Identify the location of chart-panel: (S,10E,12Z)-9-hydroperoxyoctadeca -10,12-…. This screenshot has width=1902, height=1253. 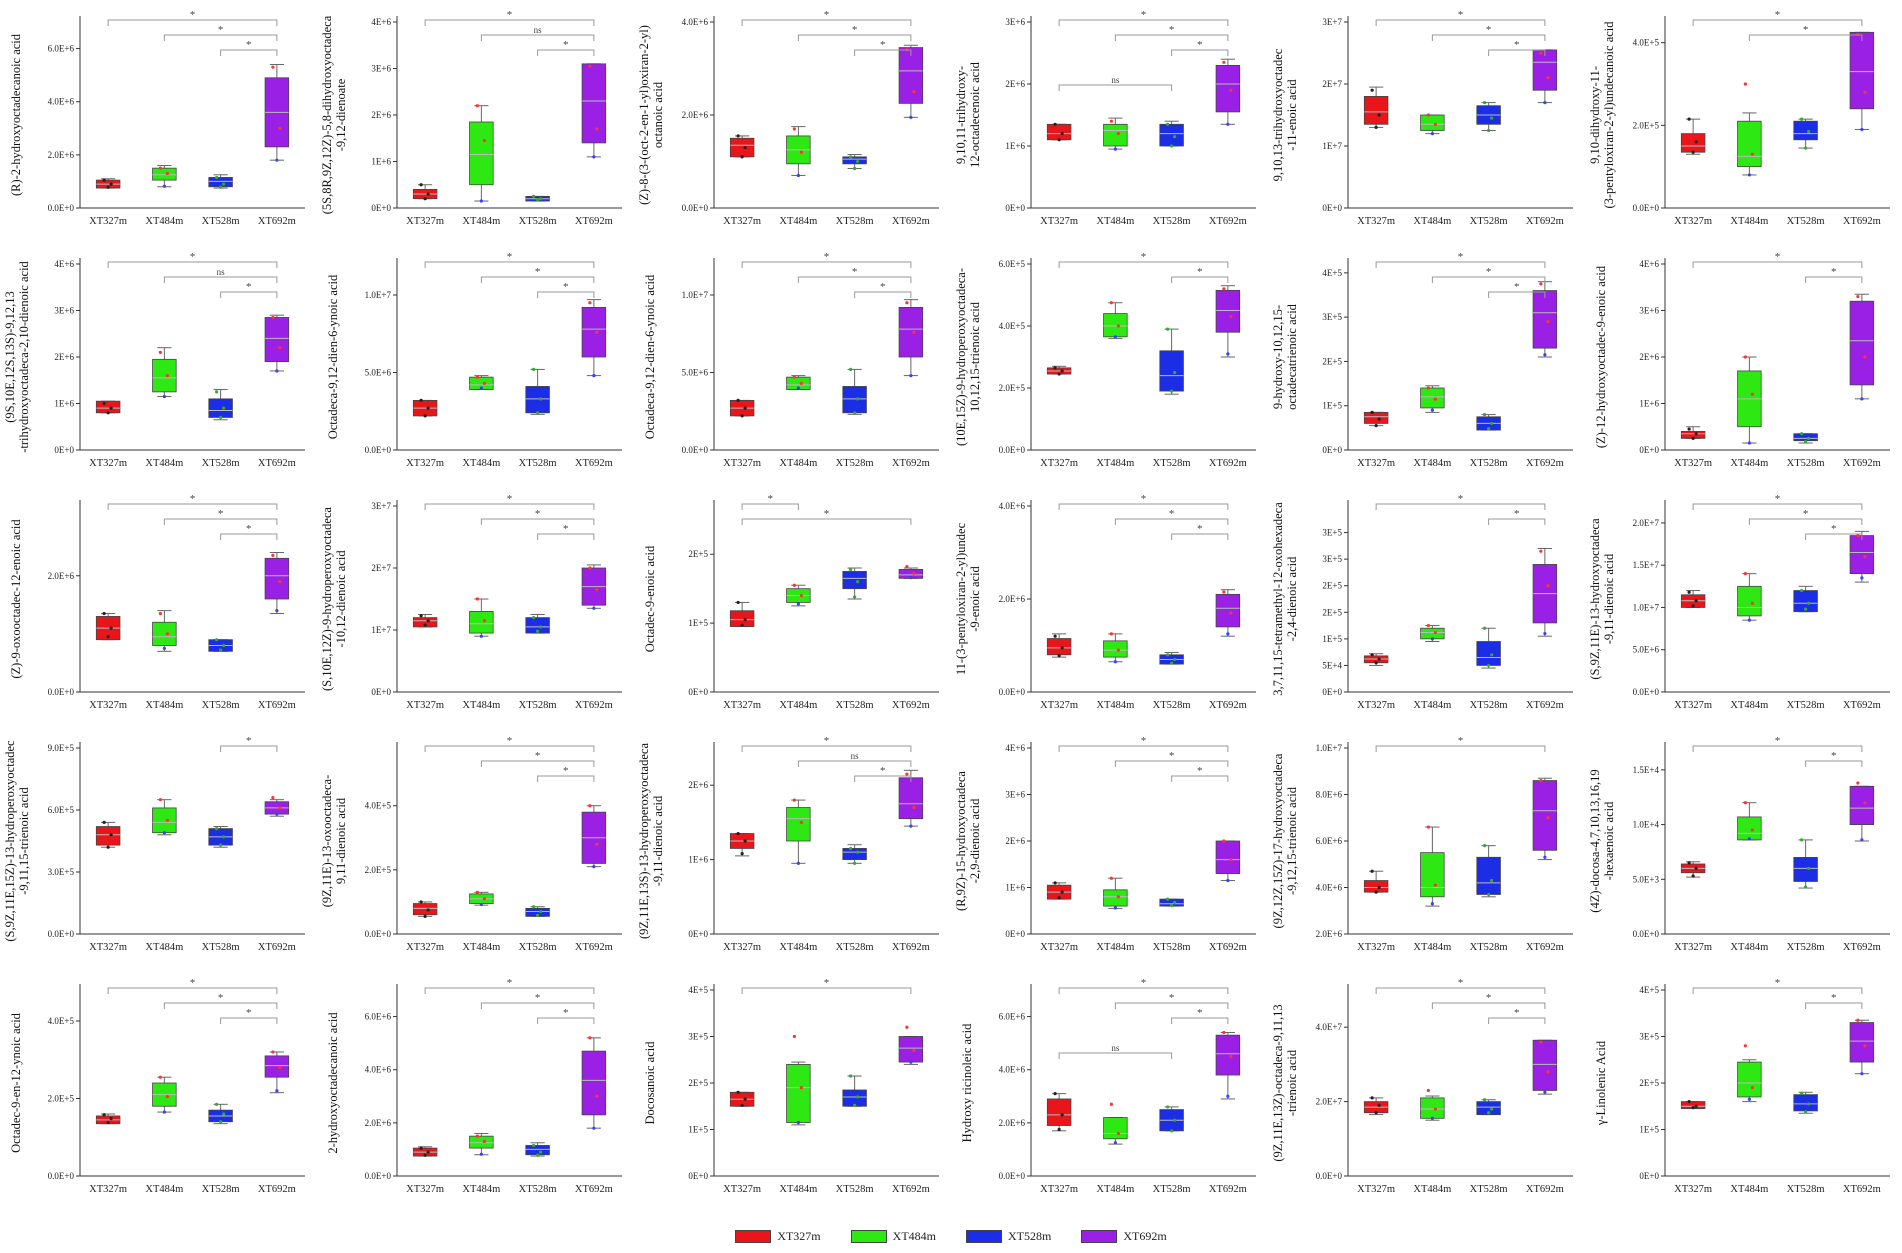
(471, 602).